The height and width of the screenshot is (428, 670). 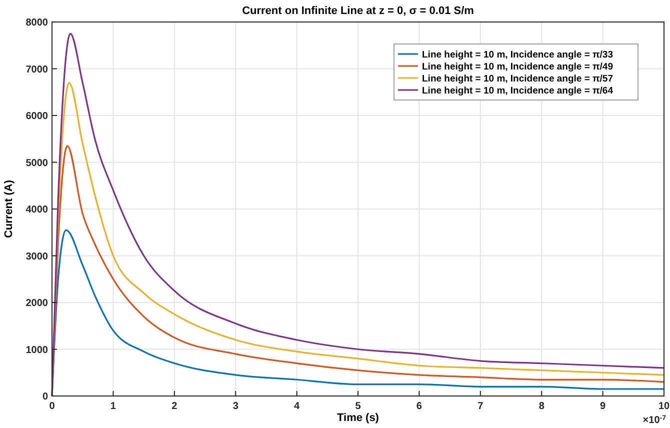 What do you see at coordinates (37, 210) in the screenshot?
I see `y-tick-label: 4000` at bounding box center [37, 210].